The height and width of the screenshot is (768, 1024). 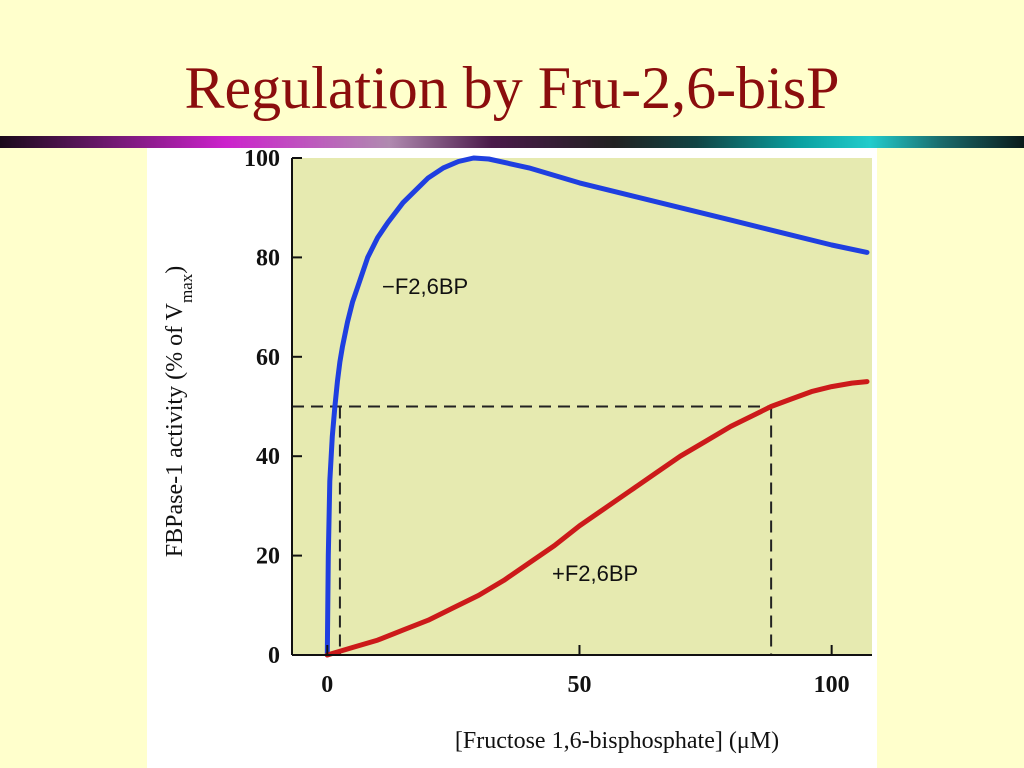 What do you see at coordinates (268, 557) in the screenshot?
I see `y-tick-label-20: 20` at bounding box center [268, 557].